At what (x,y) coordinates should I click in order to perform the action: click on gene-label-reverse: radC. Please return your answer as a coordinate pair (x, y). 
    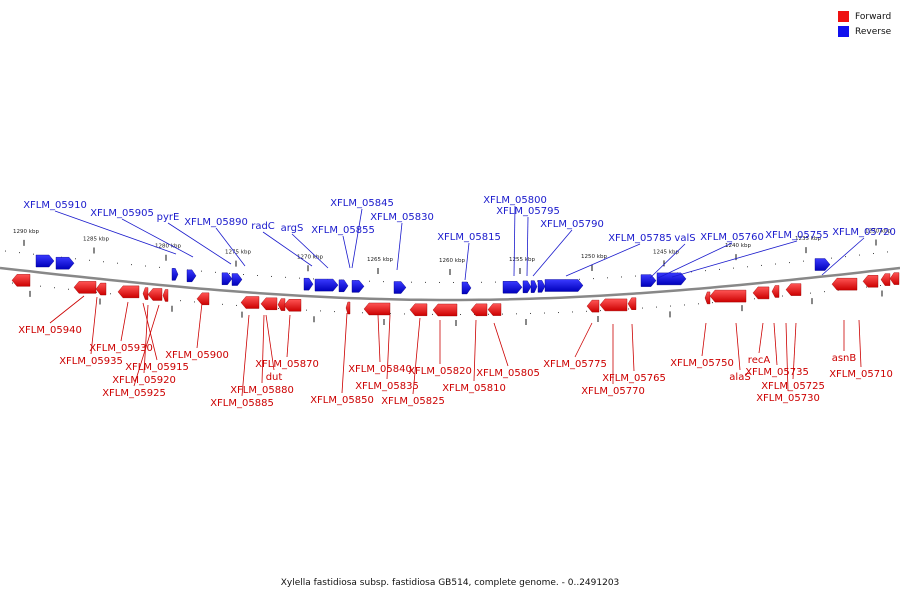
    Looking at the image, I should click on (263, 226).